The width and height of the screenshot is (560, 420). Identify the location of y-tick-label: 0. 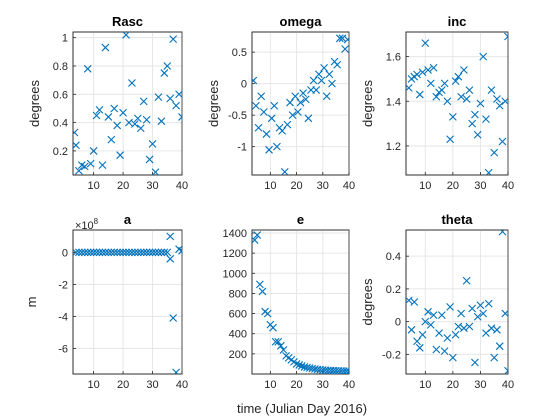
(398, 323).